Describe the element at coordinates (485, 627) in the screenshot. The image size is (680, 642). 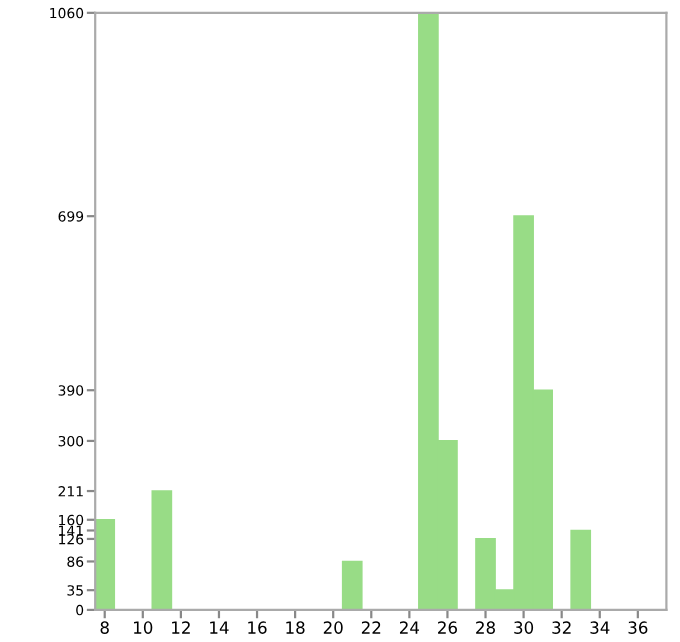
I see `x-tick-label: 28` at that location.